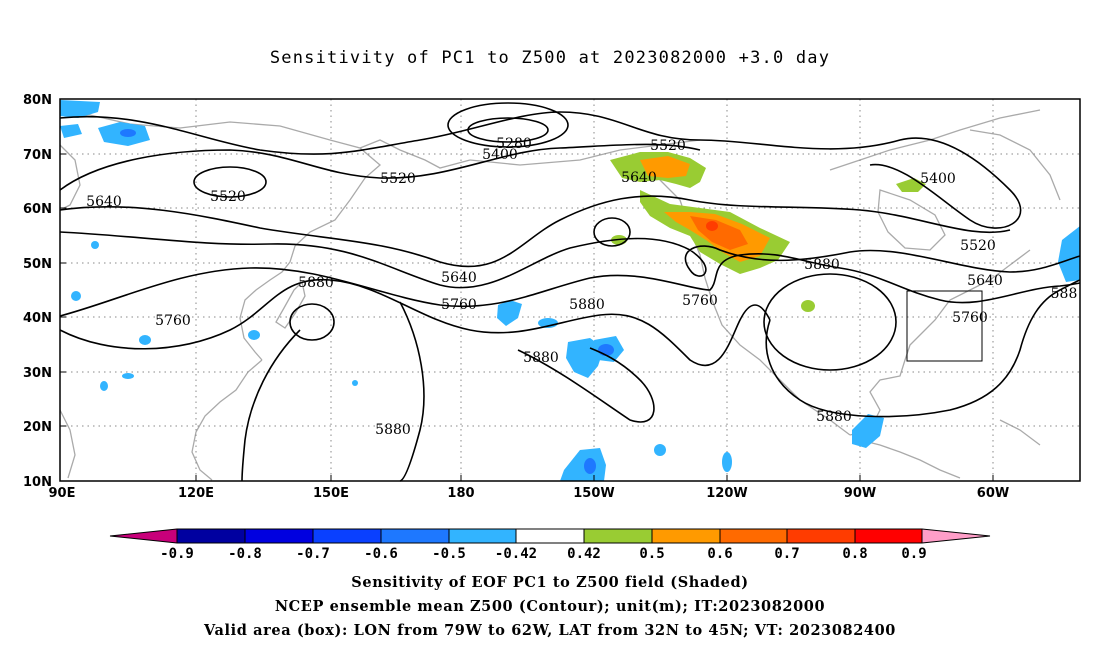  What do you see at coordinates (460, 493) in the screenshot?
I see `lon-label: 180` at bounding box center [460, 493].